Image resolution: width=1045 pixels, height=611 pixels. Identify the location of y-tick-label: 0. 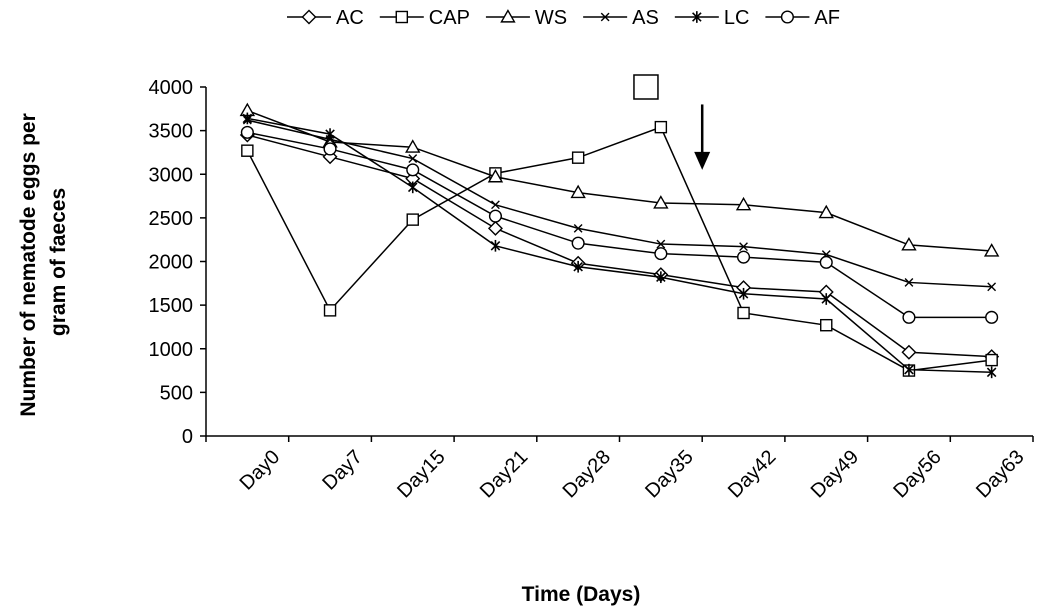
(187, 437).